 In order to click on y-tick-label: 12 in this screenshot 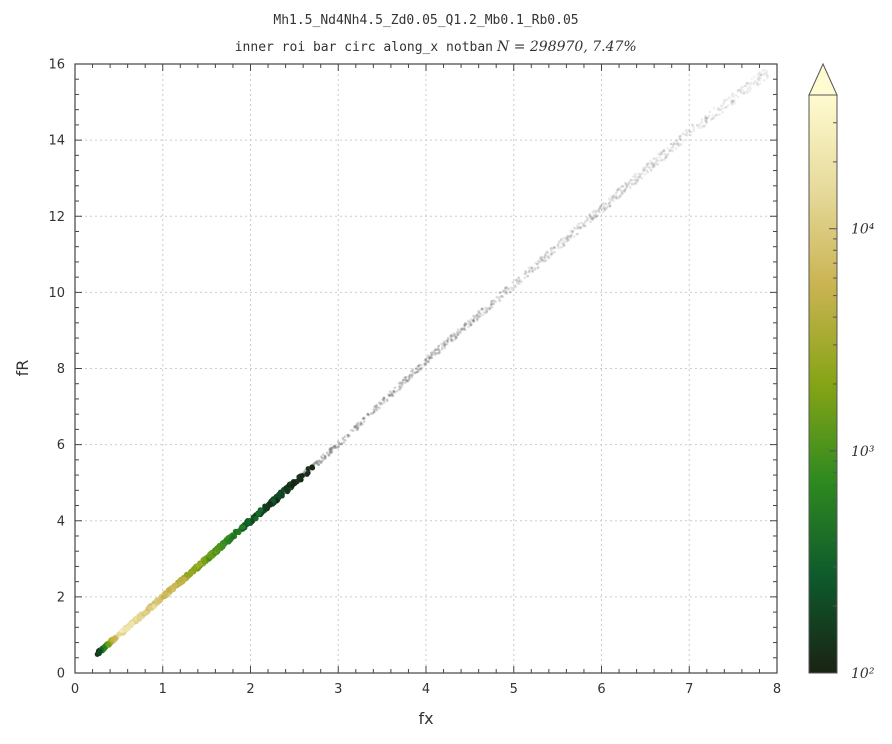, I will do `click(56, 217)`.